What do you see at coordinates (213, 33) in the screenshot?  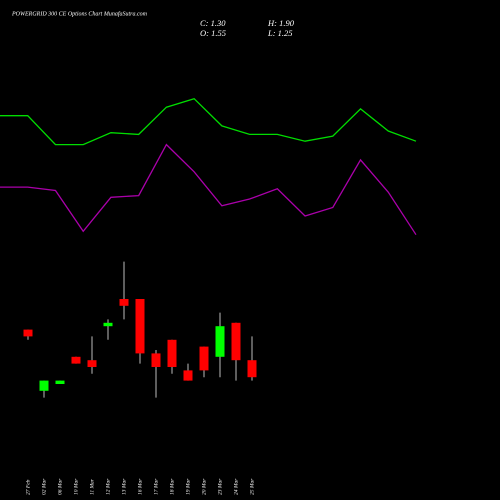 I see `header-open: O: 1.55` at bounding box center [213, 33].